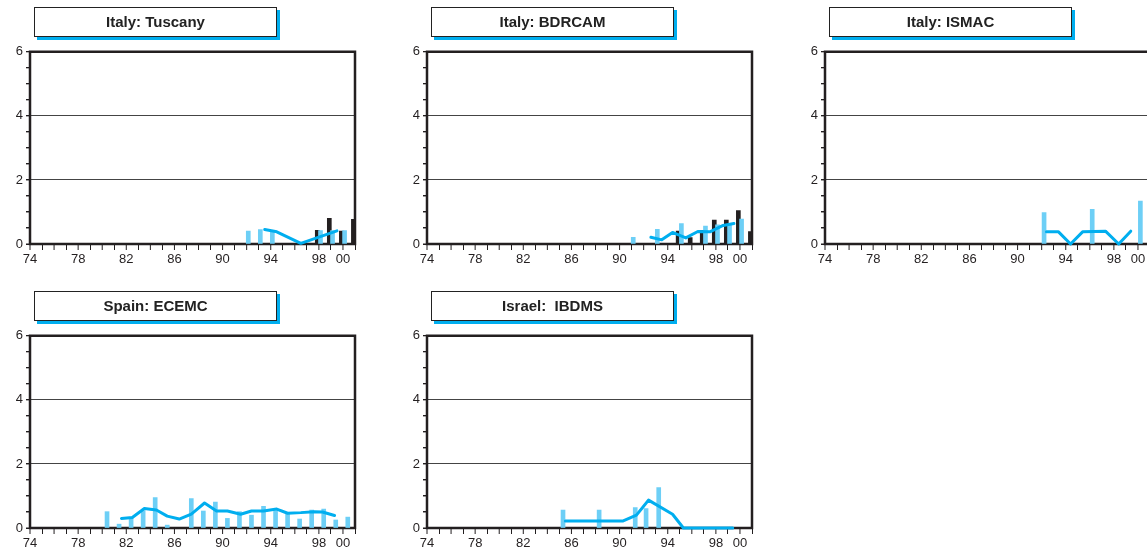 The width and height of the screenshot is (1147, 555). Describe the element at coordinates (552, 306) in the screenshot. I see `chart-title: Israel: IBDMS` at that location.